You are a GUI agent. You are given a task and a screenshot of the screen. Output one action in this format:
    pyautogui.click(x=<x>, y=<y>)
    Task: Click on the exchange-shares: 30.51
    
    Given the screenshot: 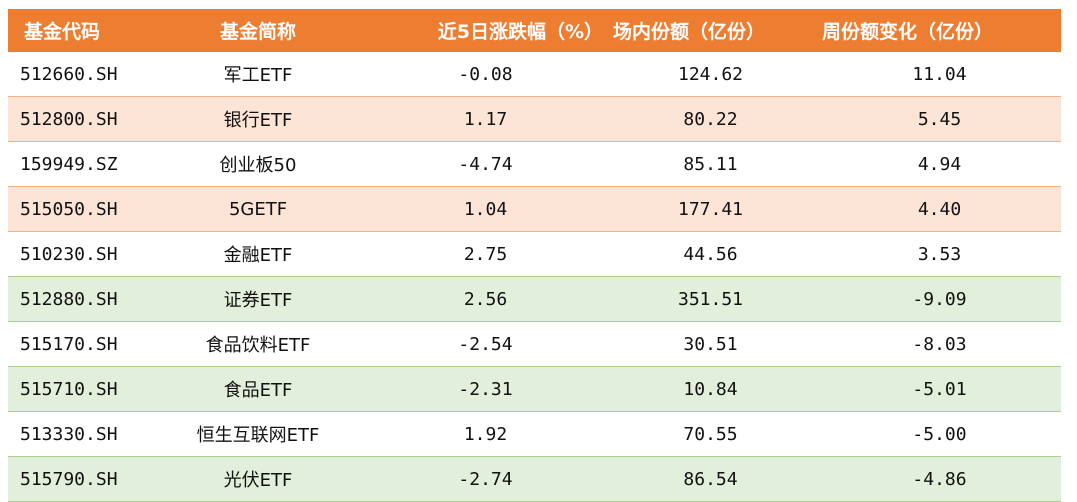 What is the action you would take?
    pyautogui.click(x=710, y=344)
    